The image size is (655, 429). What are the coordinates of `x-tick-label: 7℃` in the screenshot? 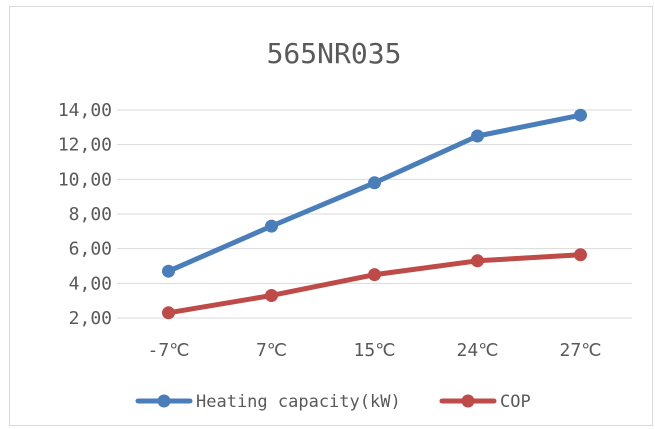 It's located at (271, 350).